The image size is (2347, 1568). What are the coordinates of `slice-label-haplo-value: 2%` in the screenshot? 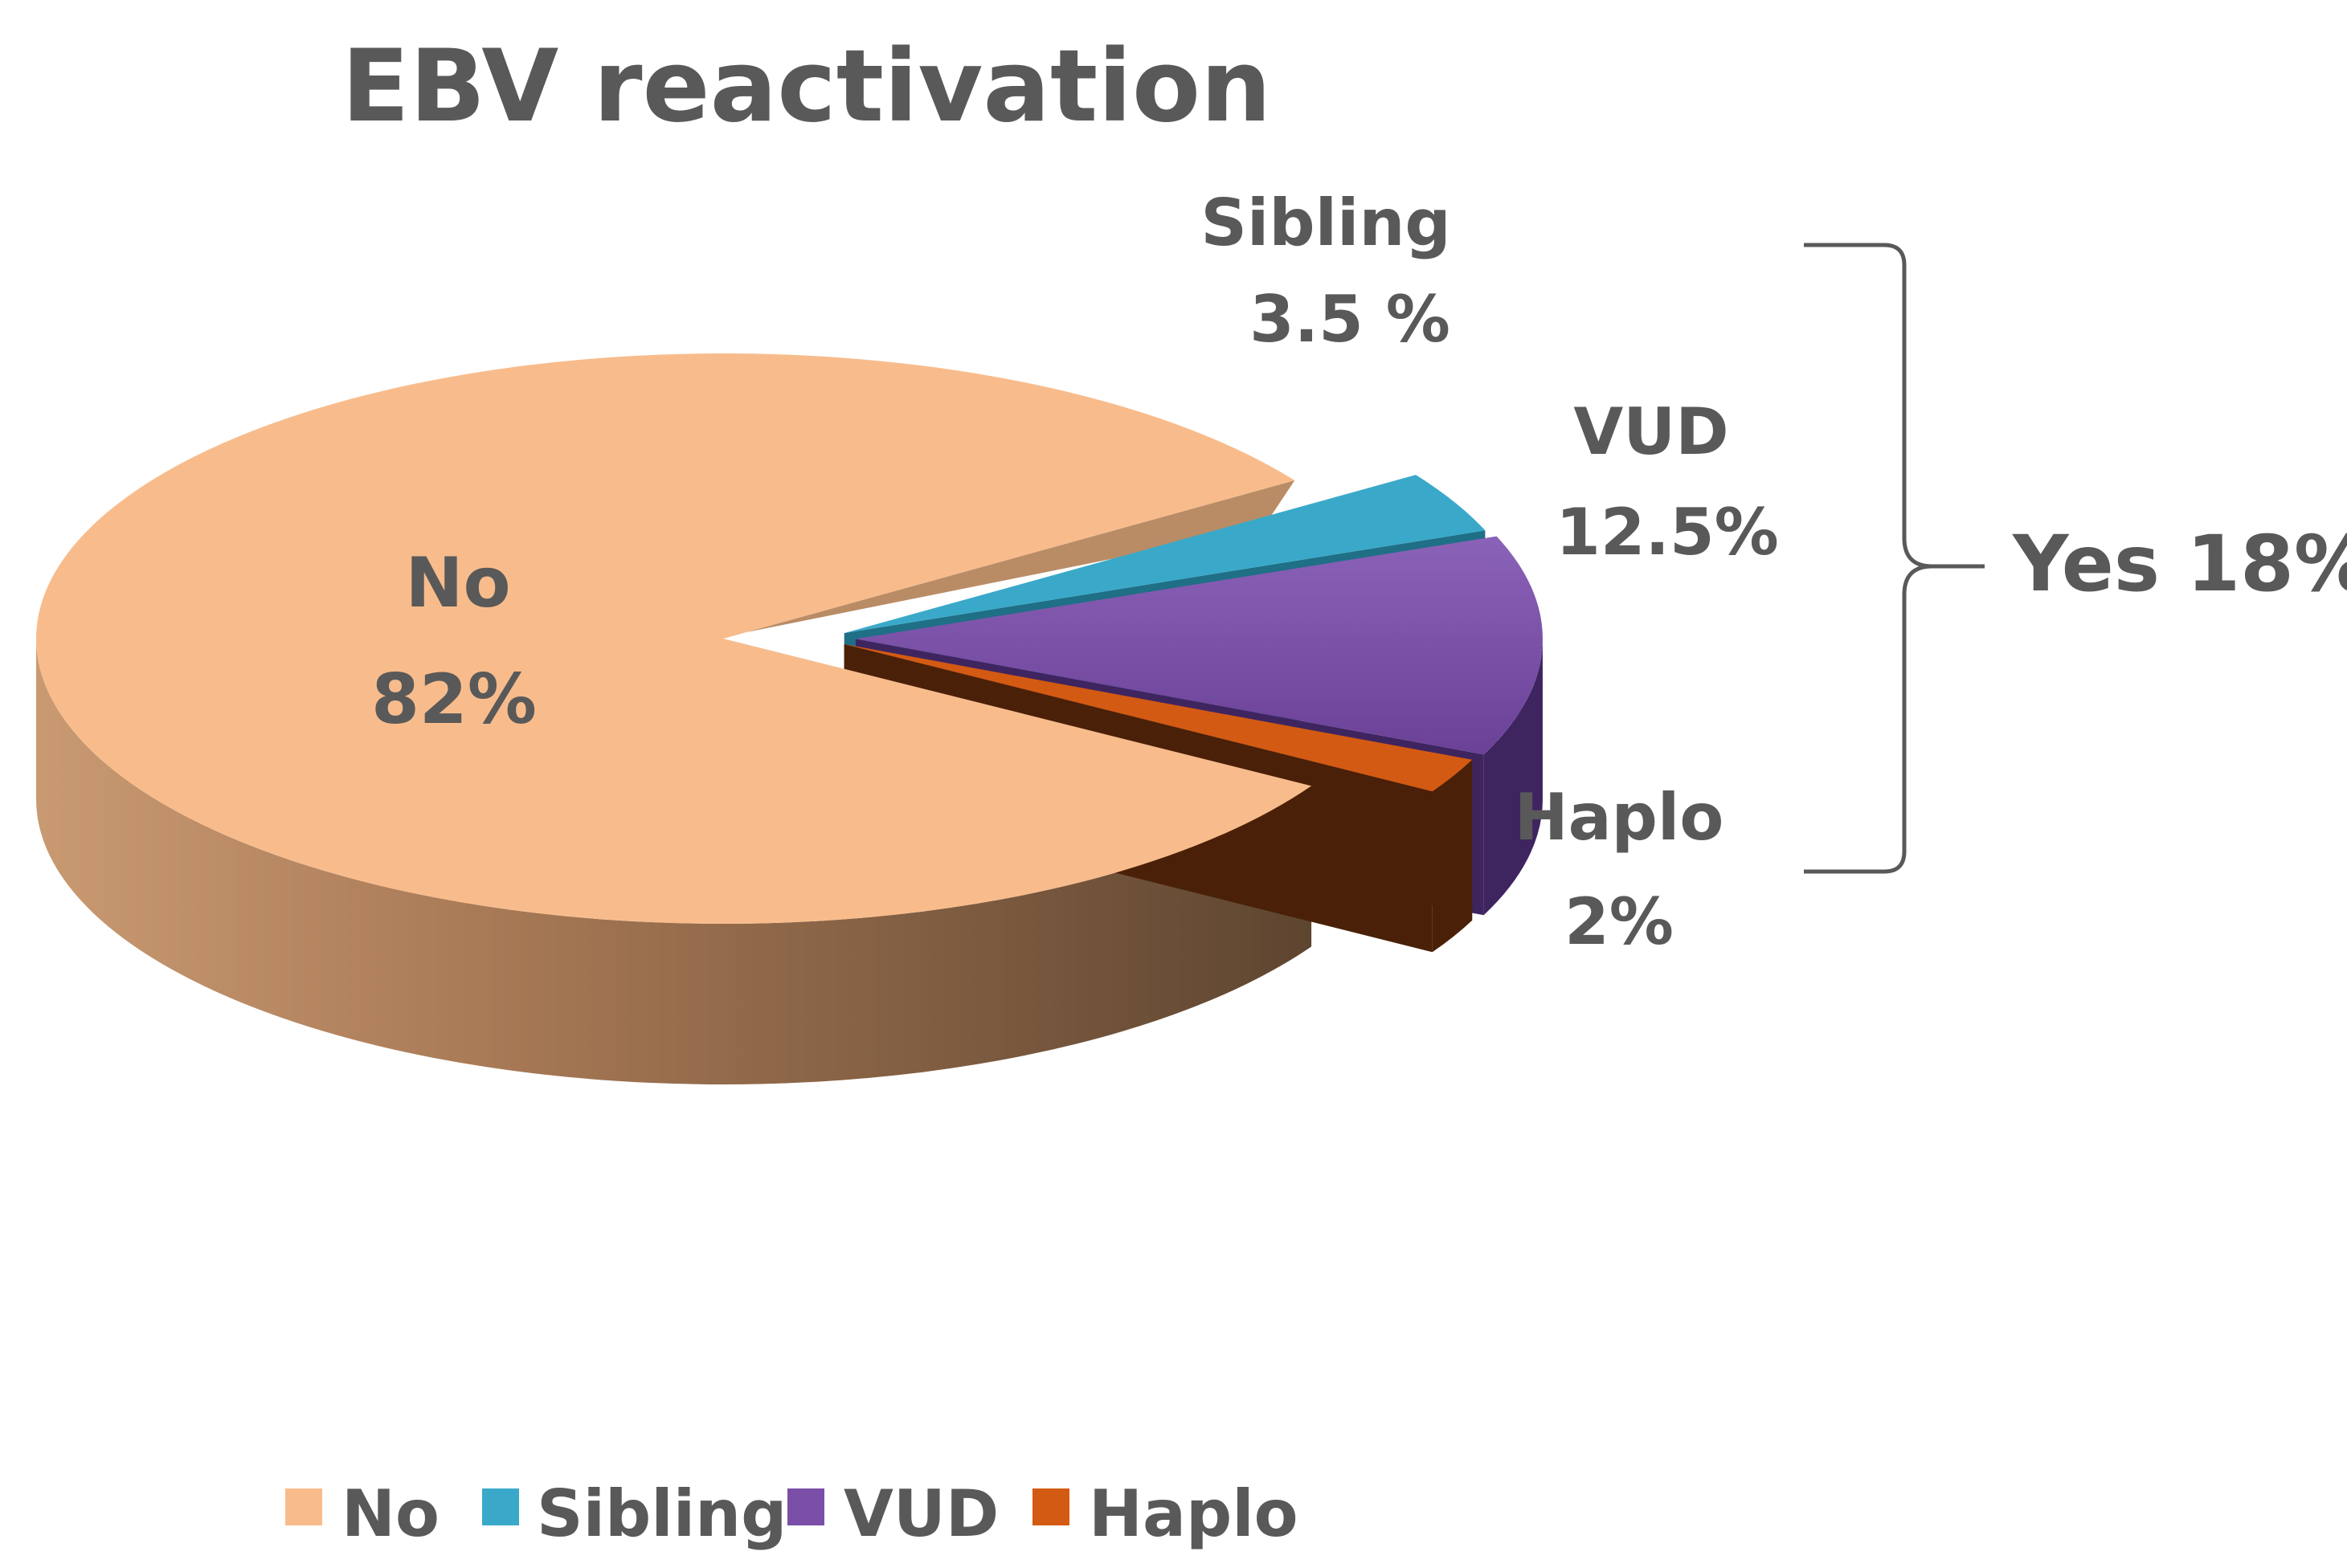 It's located at (1619, 922).